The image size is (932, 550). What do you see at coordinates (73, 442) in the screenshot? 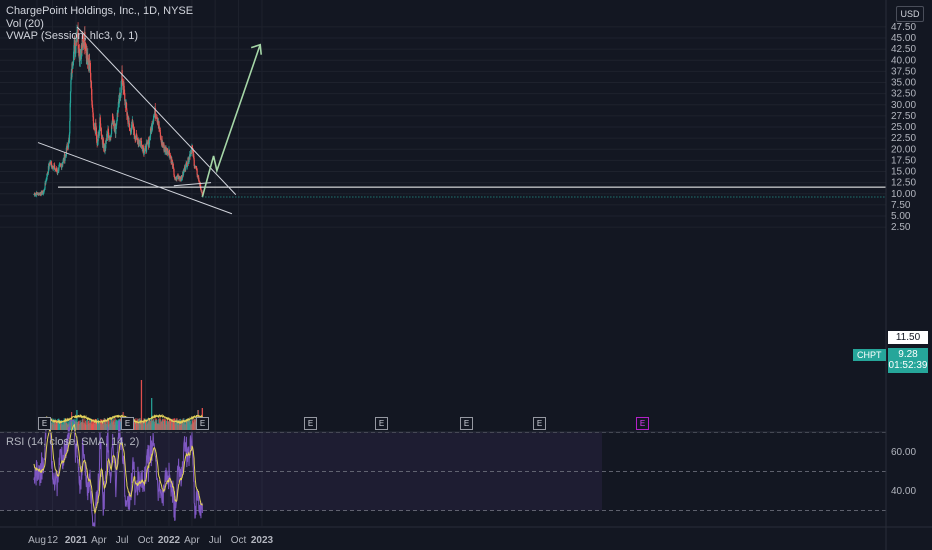
I see `rsi-indicator-label: RSI (14, close, SMA, 14, 2)` at bounding box center [73, 442].